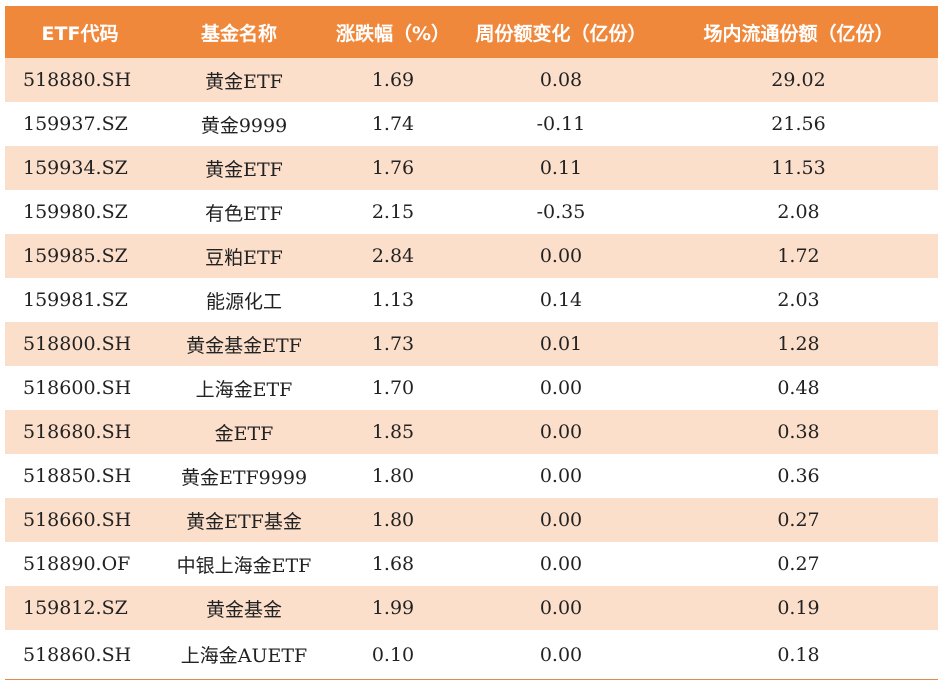 The image size is (943, 689). Describe the element at coordinates (393, 432) in the screenshot. I see `cell-change-pct: 1.85` at that location.